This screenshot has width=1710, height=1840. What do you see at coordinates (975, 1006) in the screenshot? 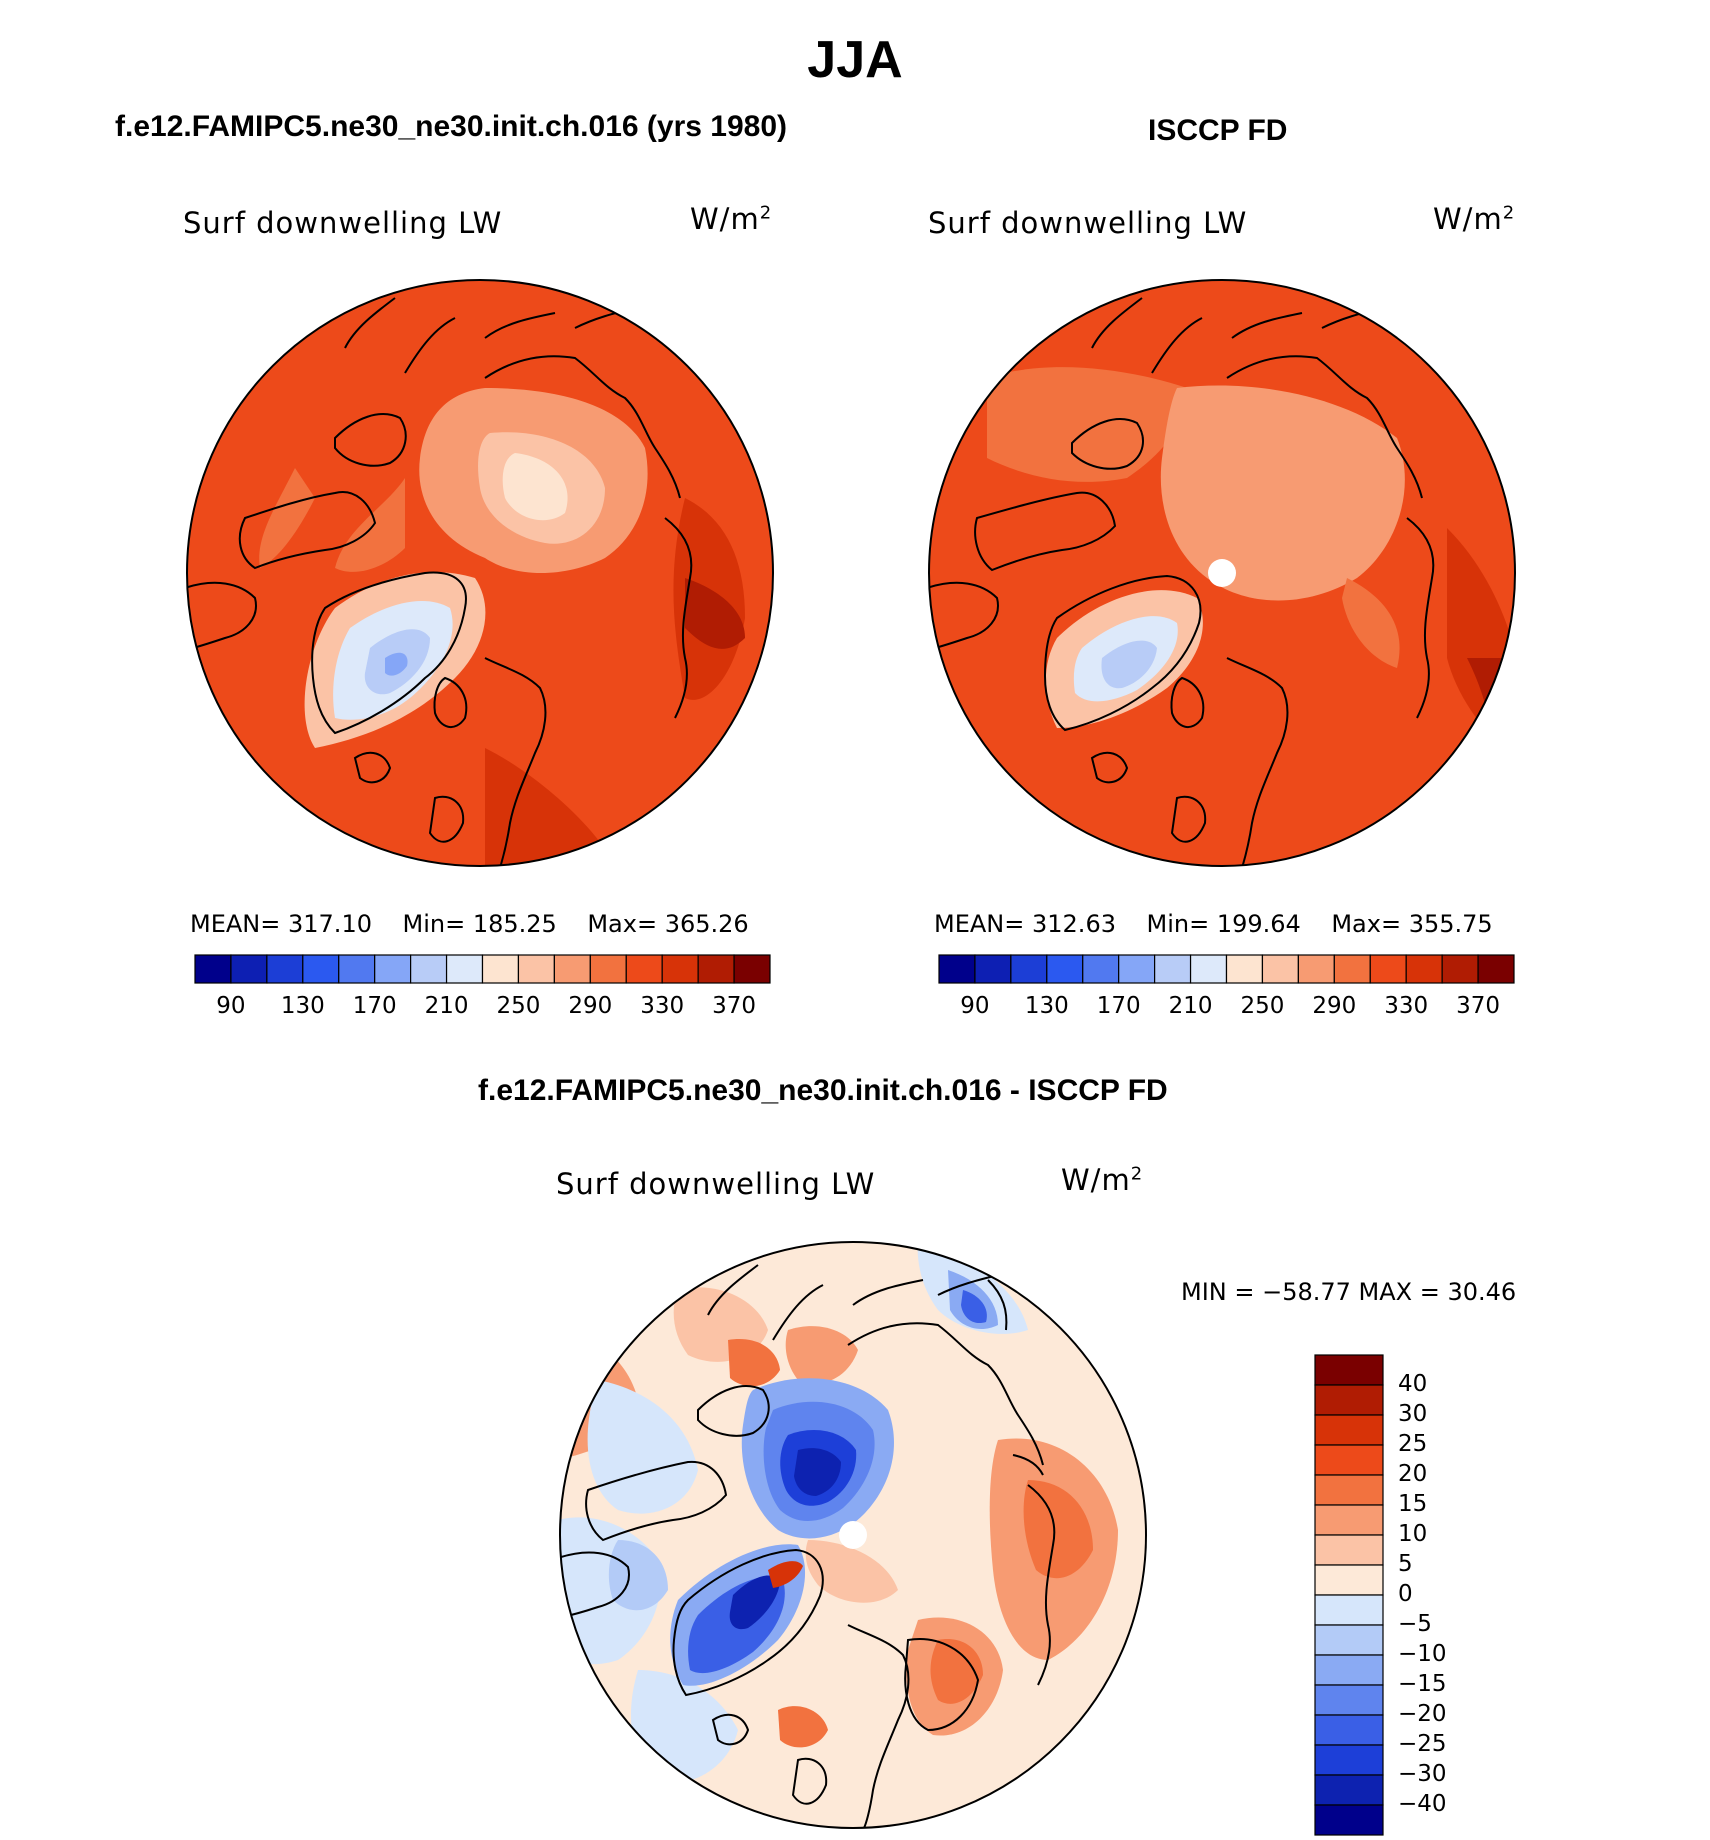
I see `obs-colorbar-tick-label: 90` at bounding box center [975, 1006].